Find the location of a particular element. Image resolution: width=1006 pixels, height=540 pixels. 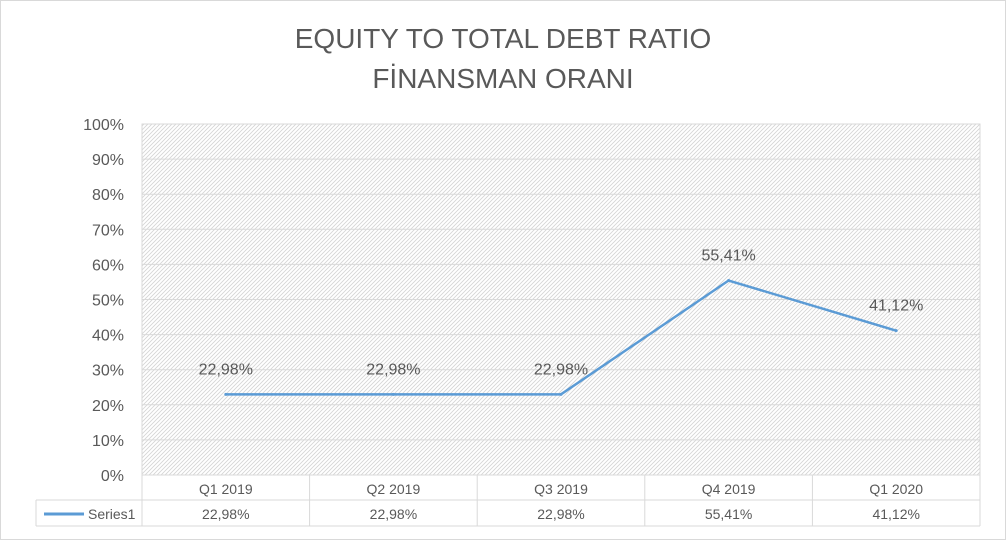

x-tick-label: Q1 2019 is located at coordinates (226, 489).